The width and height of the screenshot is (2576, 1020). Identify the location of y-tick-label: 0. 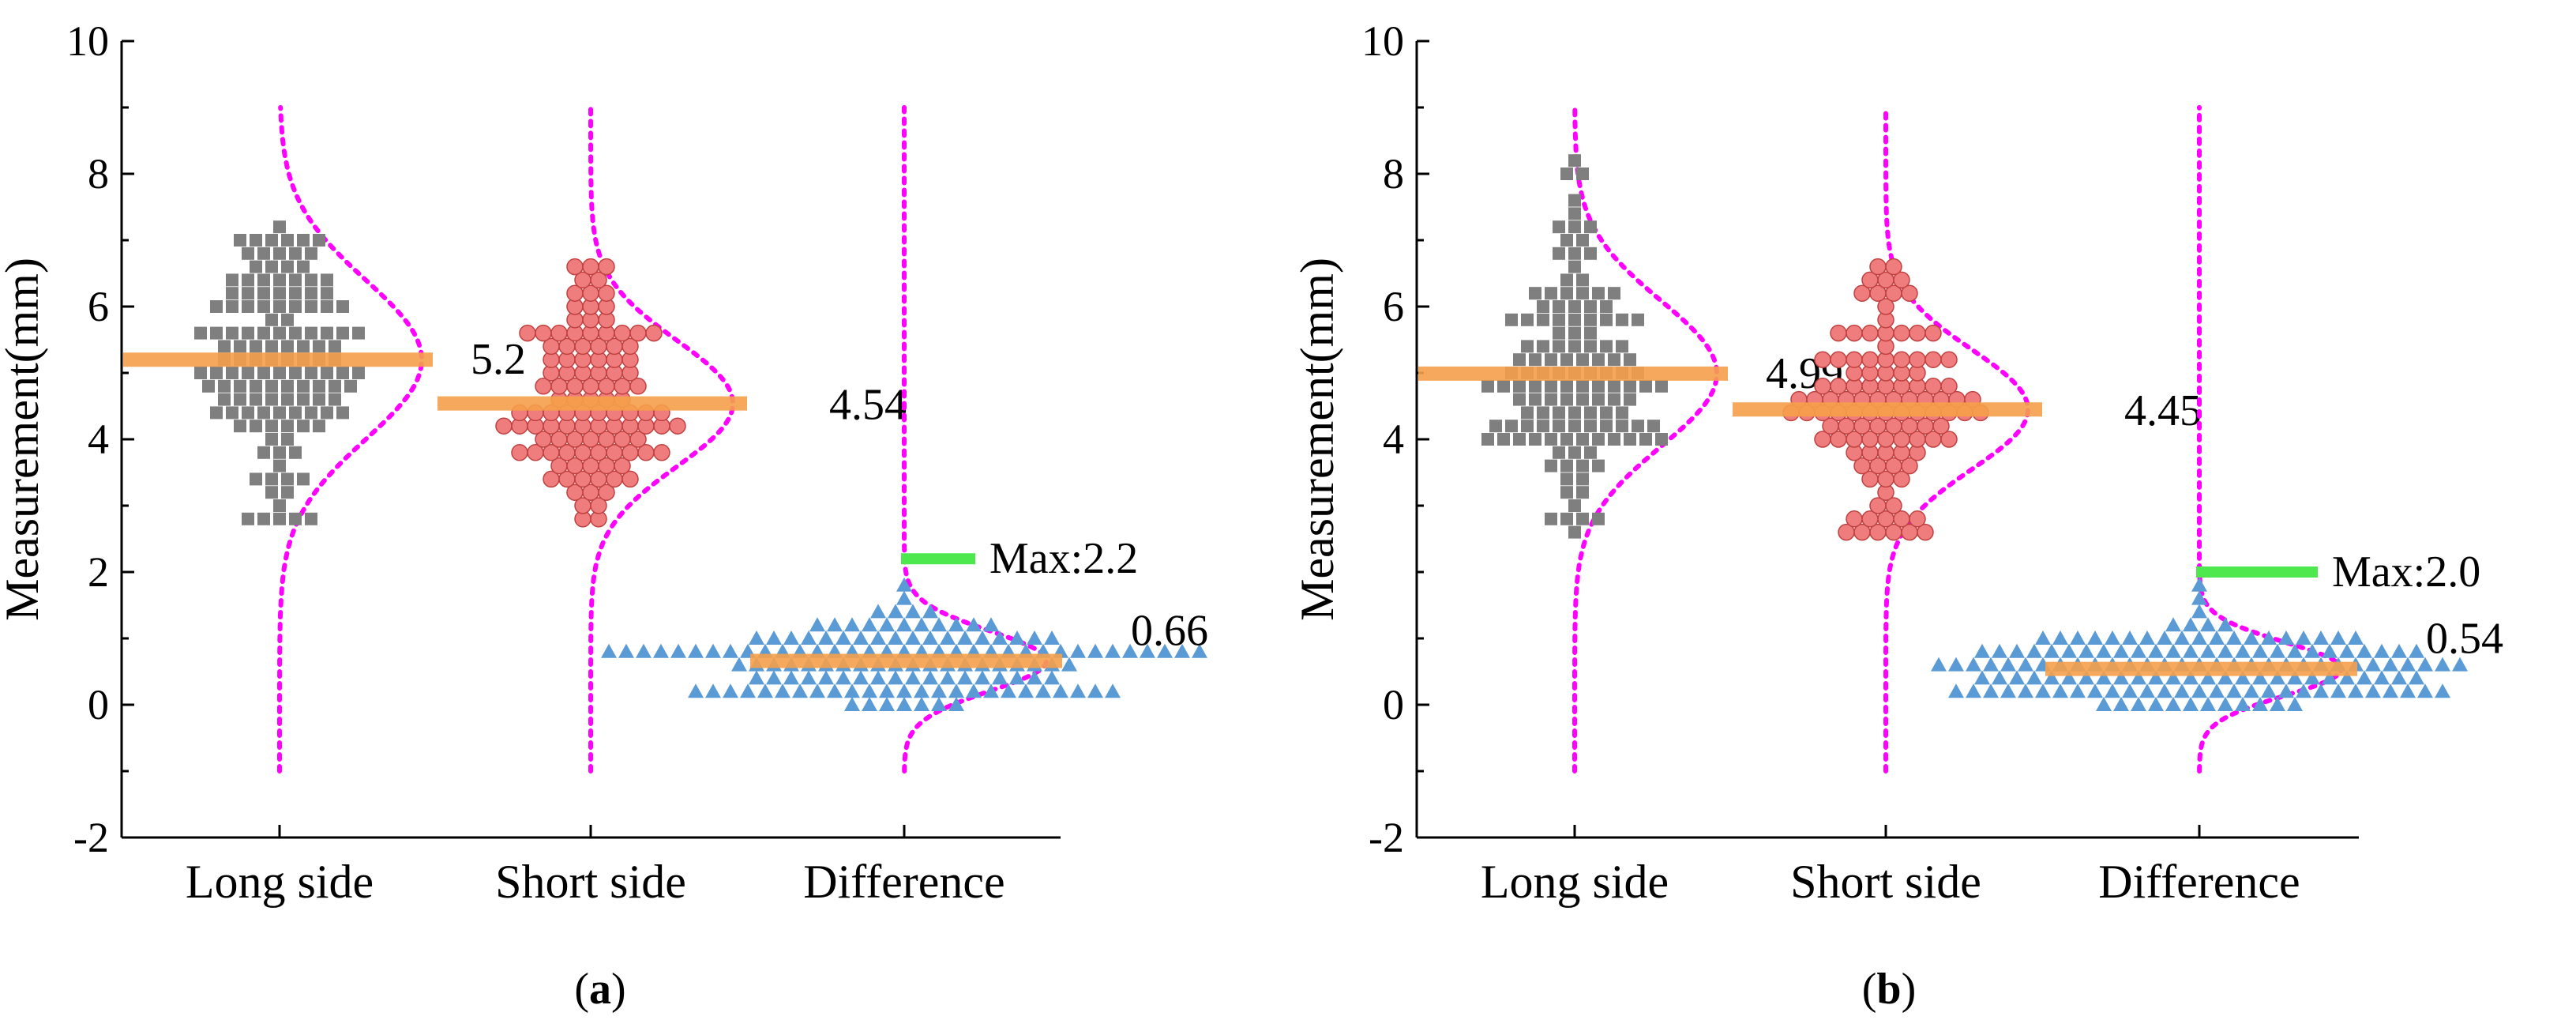
(1393, 704).